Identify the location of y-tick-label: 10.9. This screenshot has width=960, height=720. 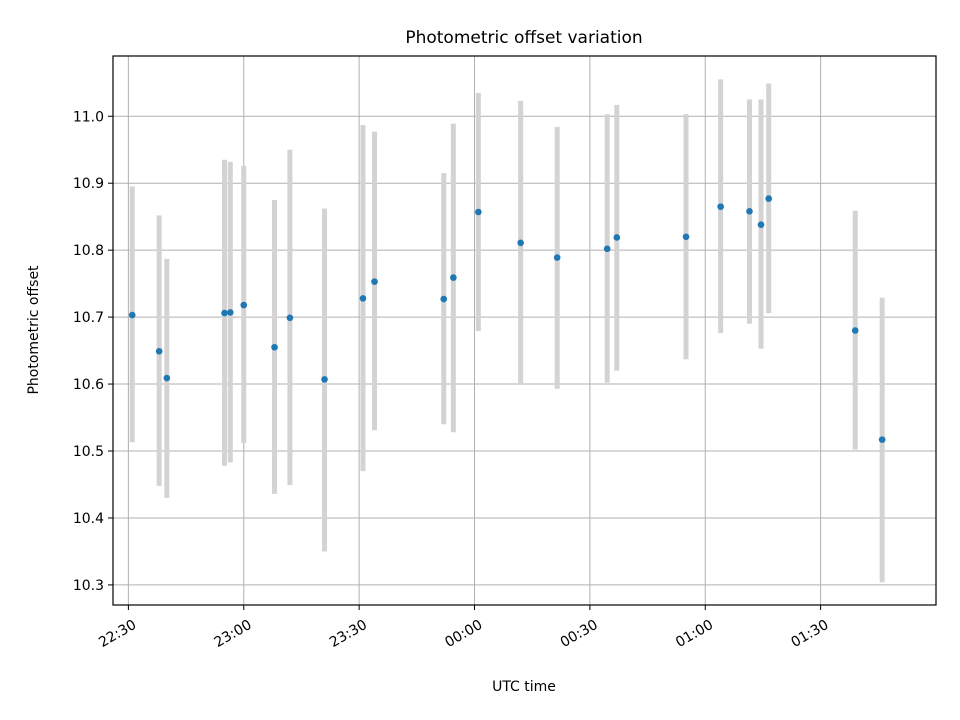
(88, 184).